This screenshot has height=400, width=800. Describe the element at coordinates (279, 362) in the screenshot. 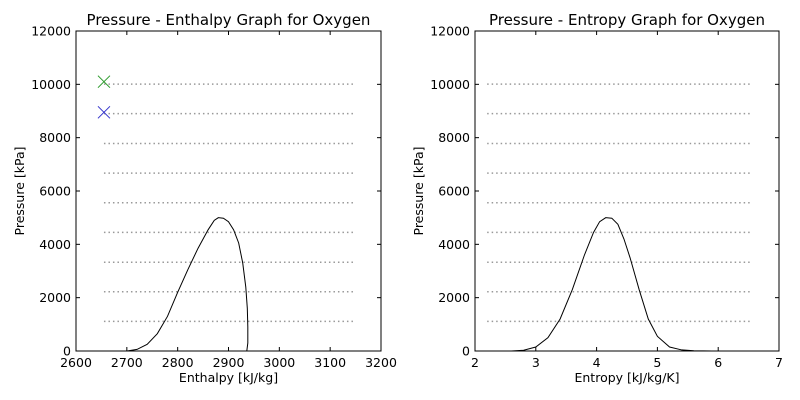

I see `chart1-x-tick-label: 3000` at that location.